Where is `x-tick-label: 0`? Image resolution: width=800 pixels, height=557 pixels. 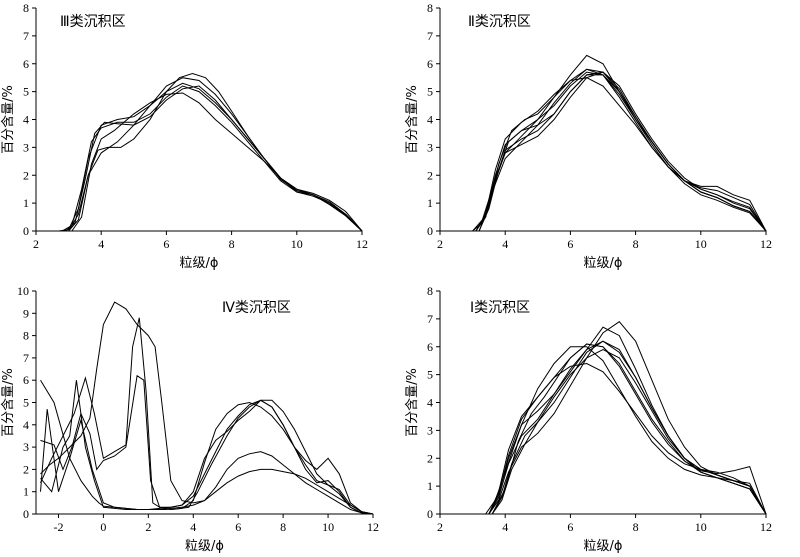
x-tick-label: 0 is located at coordinates (103, 527).